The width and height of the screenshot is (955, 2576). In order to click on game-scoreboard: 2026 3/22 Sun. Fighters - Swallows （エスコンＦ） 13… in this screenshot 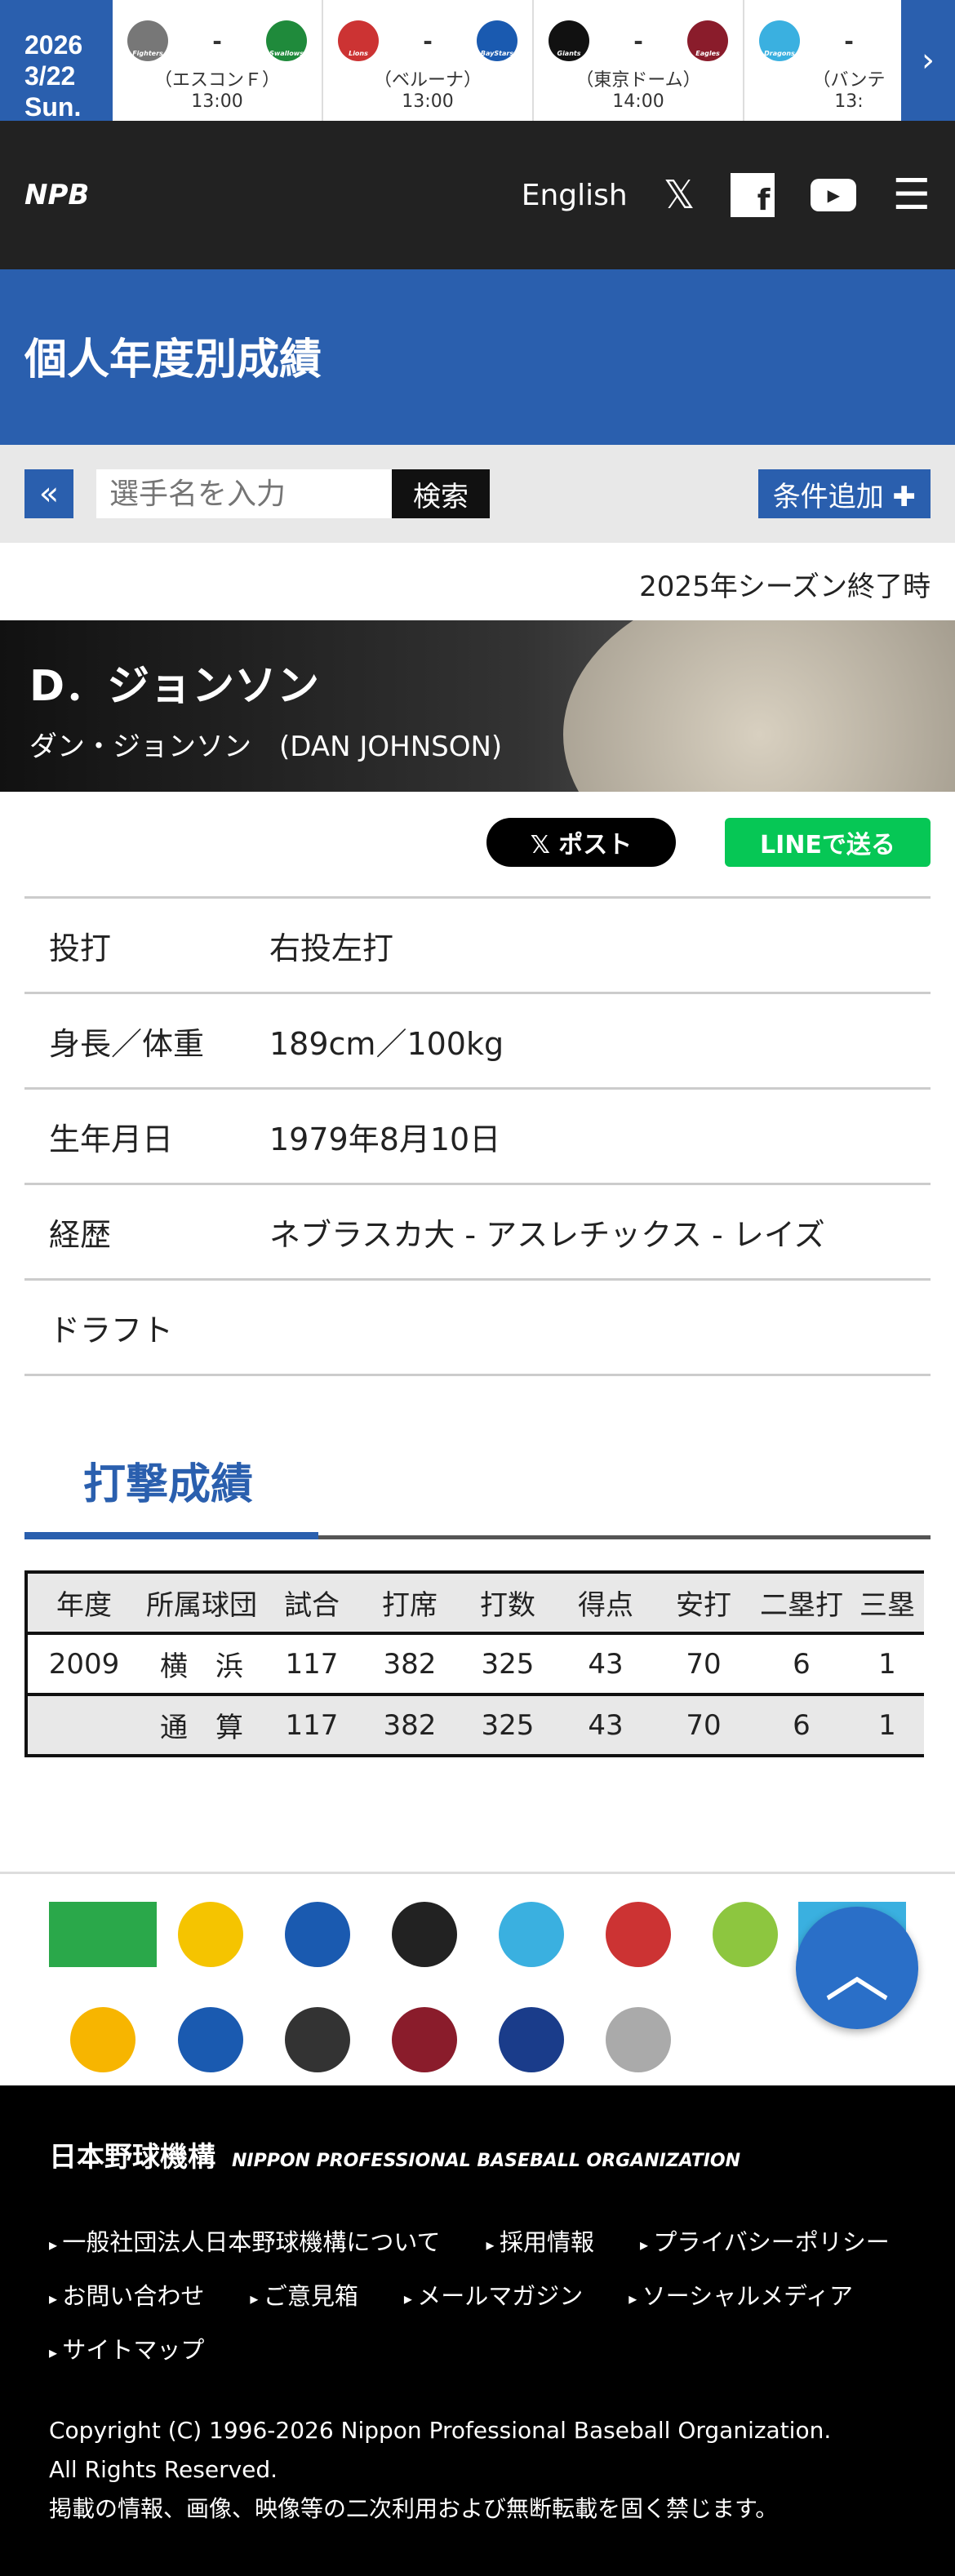, I will do `click(477, 61)`.